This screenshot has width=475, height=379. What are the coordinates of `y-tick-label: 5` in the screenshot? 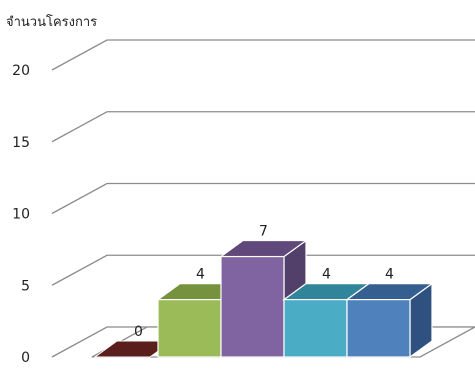 It's located at (25, 286).